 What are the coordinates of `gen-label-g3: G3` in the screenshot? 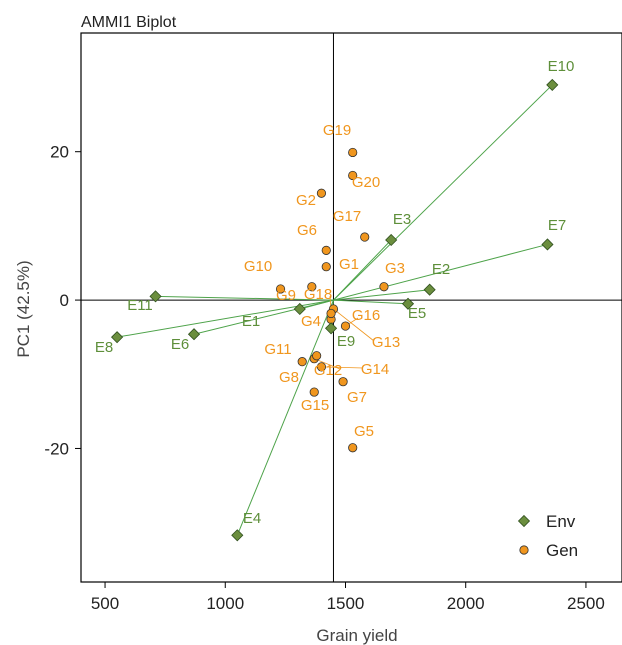 It's located at (395, 268).